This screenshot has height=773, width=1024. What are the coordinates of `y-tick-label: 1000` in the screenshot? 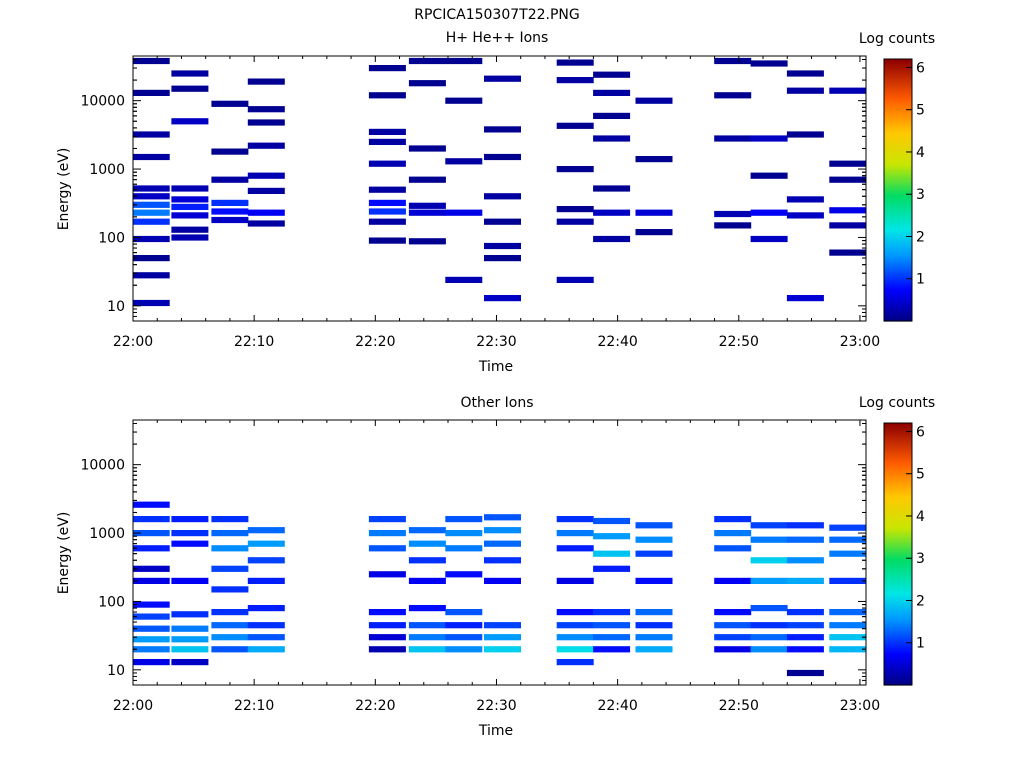 It's located at (107, 170).